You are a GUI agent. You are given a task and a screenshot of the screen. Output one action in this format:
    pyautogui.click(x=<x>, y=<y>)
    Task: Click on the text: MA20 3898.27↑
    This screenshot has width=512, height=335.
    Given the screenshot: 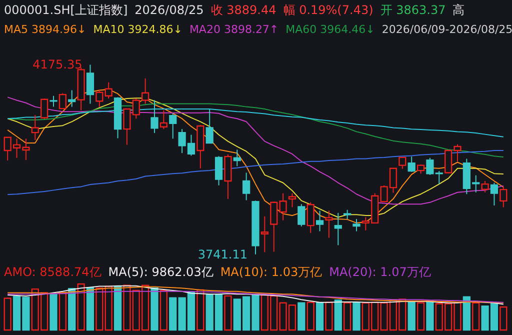 What is the action you would take?
    pyautogui.click(x=234, y=29)
    